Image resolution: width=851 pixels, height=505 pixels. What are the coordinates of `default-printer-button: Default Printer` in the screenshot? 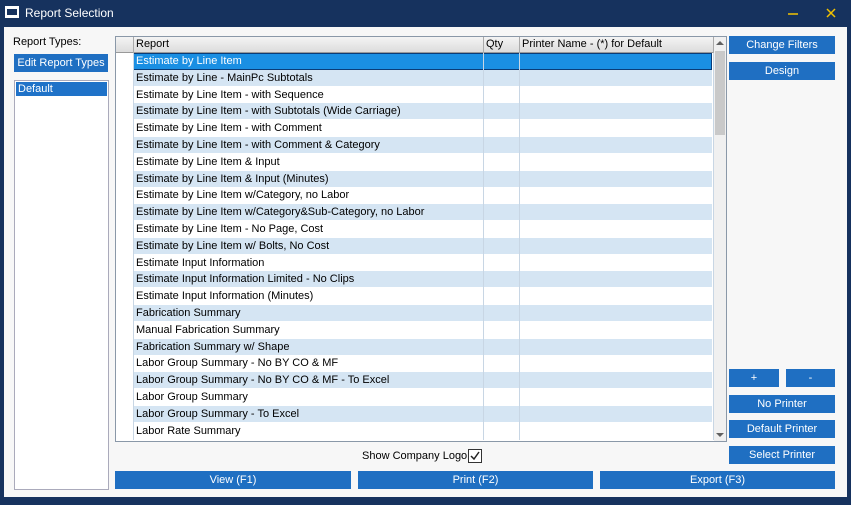 It's located at (782, 429).